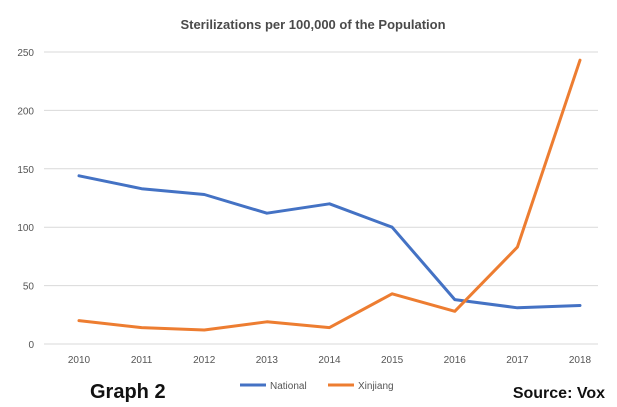  Describe the element at coordinates (517, 360) in the screenshot. I see `x-tick-label: 2017` at that location.